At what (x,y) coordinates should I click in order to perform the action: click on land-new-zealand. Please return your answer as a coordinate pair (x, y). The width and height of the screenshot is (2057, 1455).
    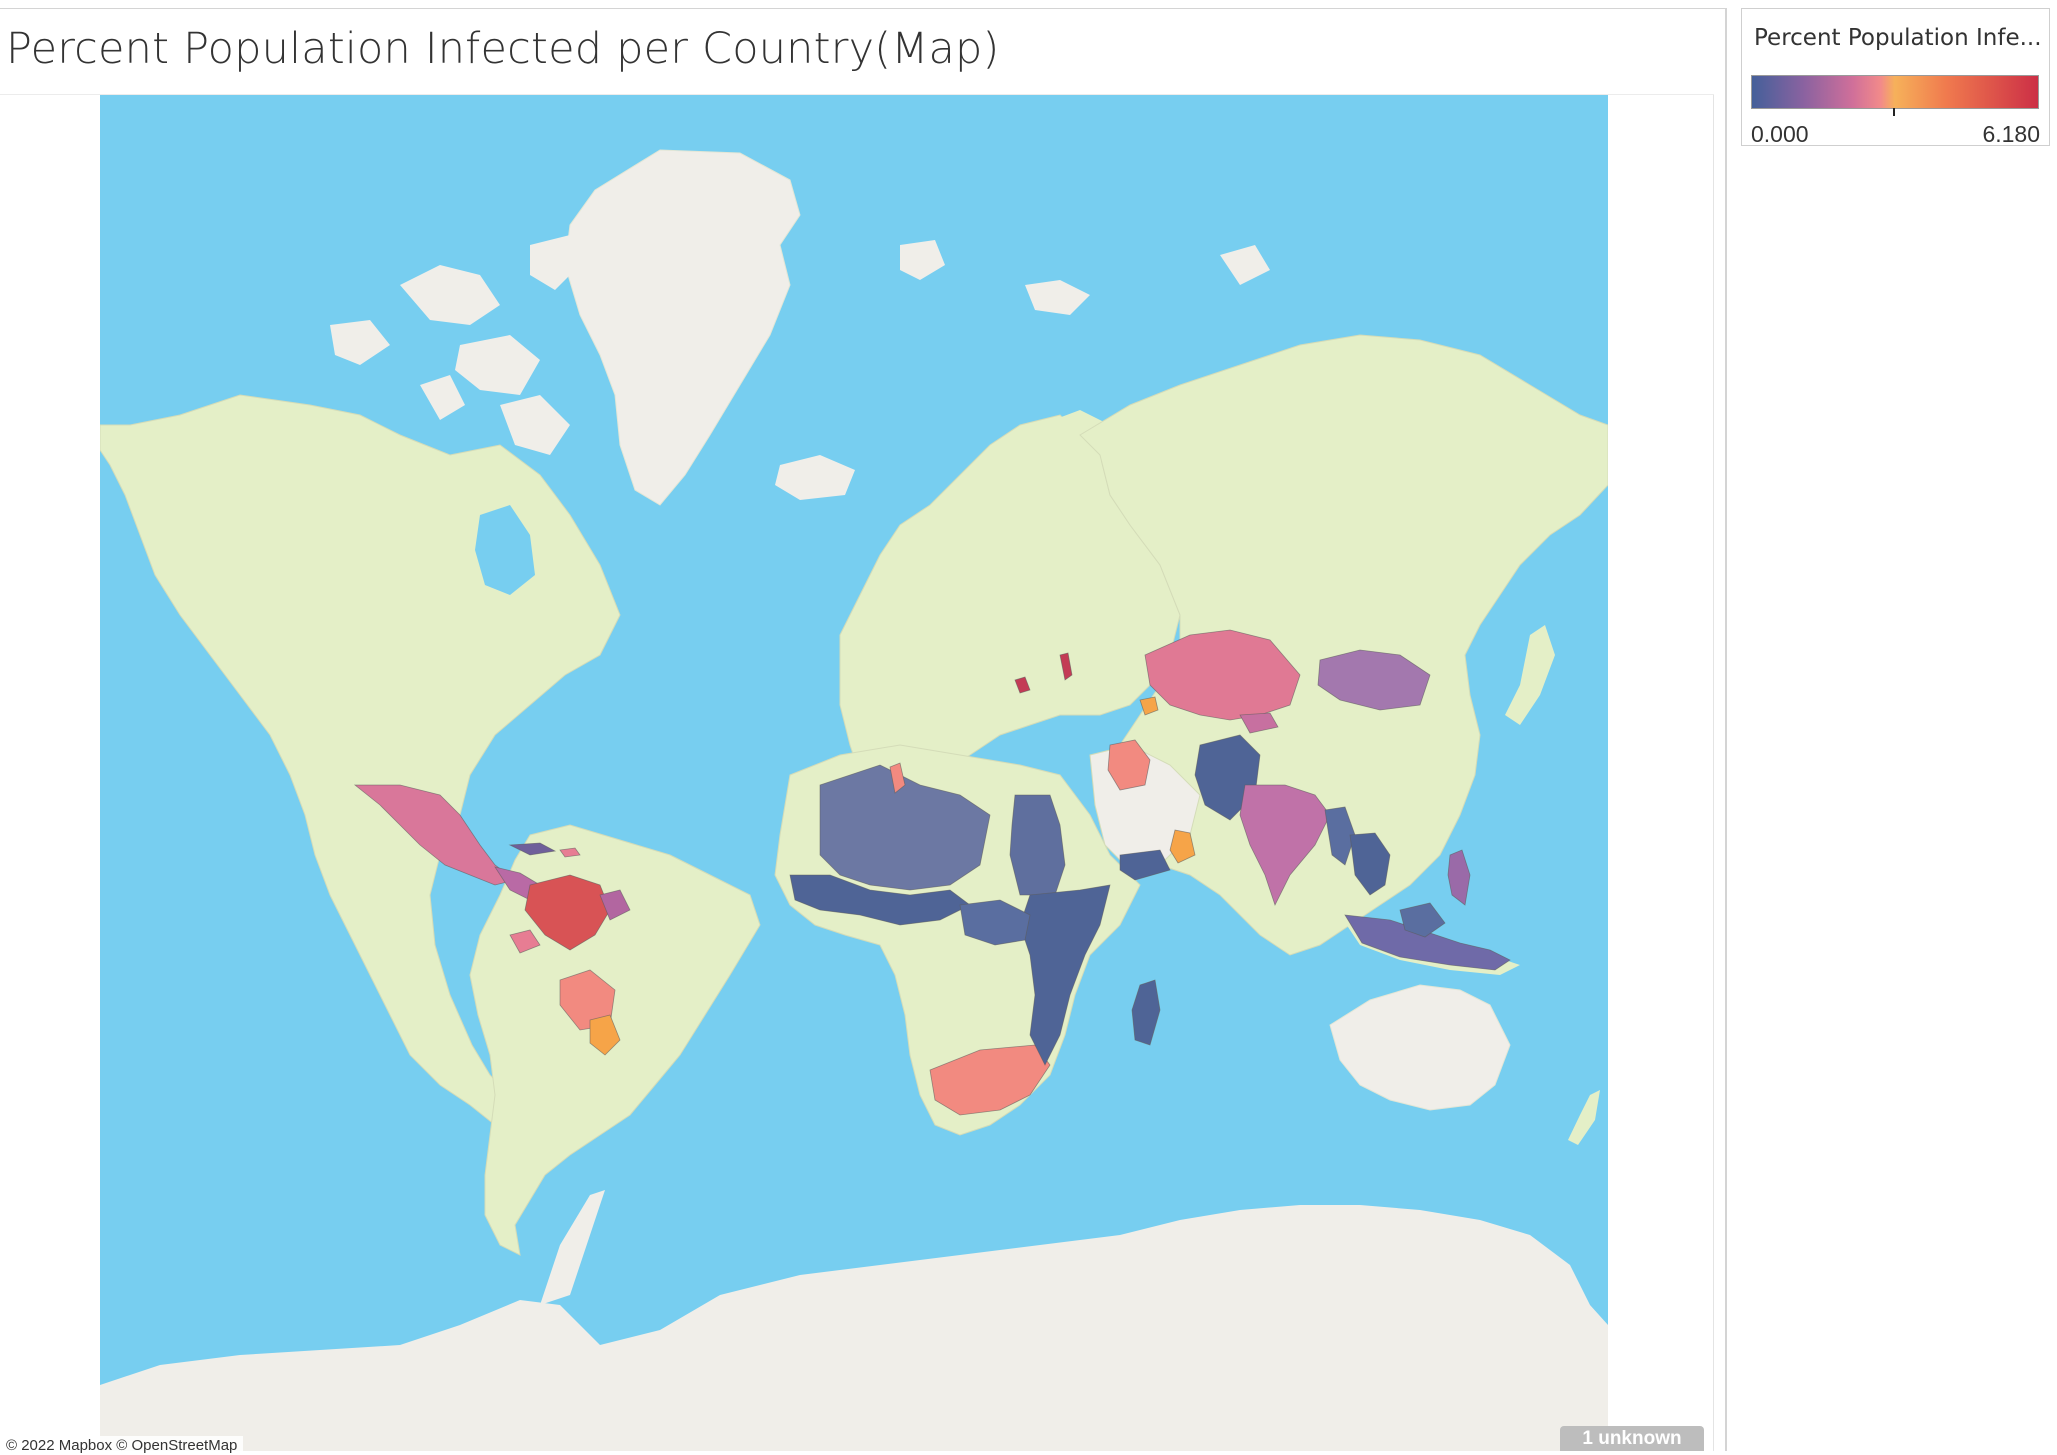
    Looking at the image, I should click on (1584, 1117).